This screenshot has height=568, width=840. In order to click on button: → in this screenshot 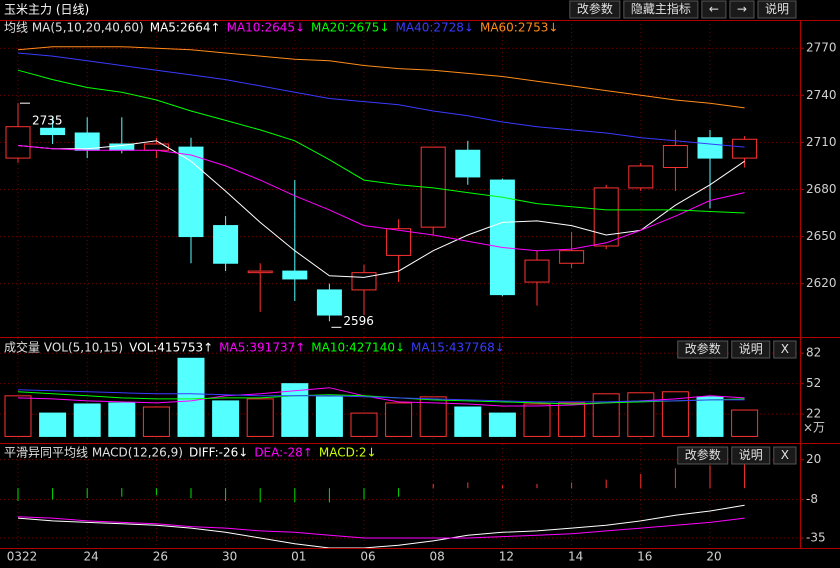, I will do `click(742, 9)`.